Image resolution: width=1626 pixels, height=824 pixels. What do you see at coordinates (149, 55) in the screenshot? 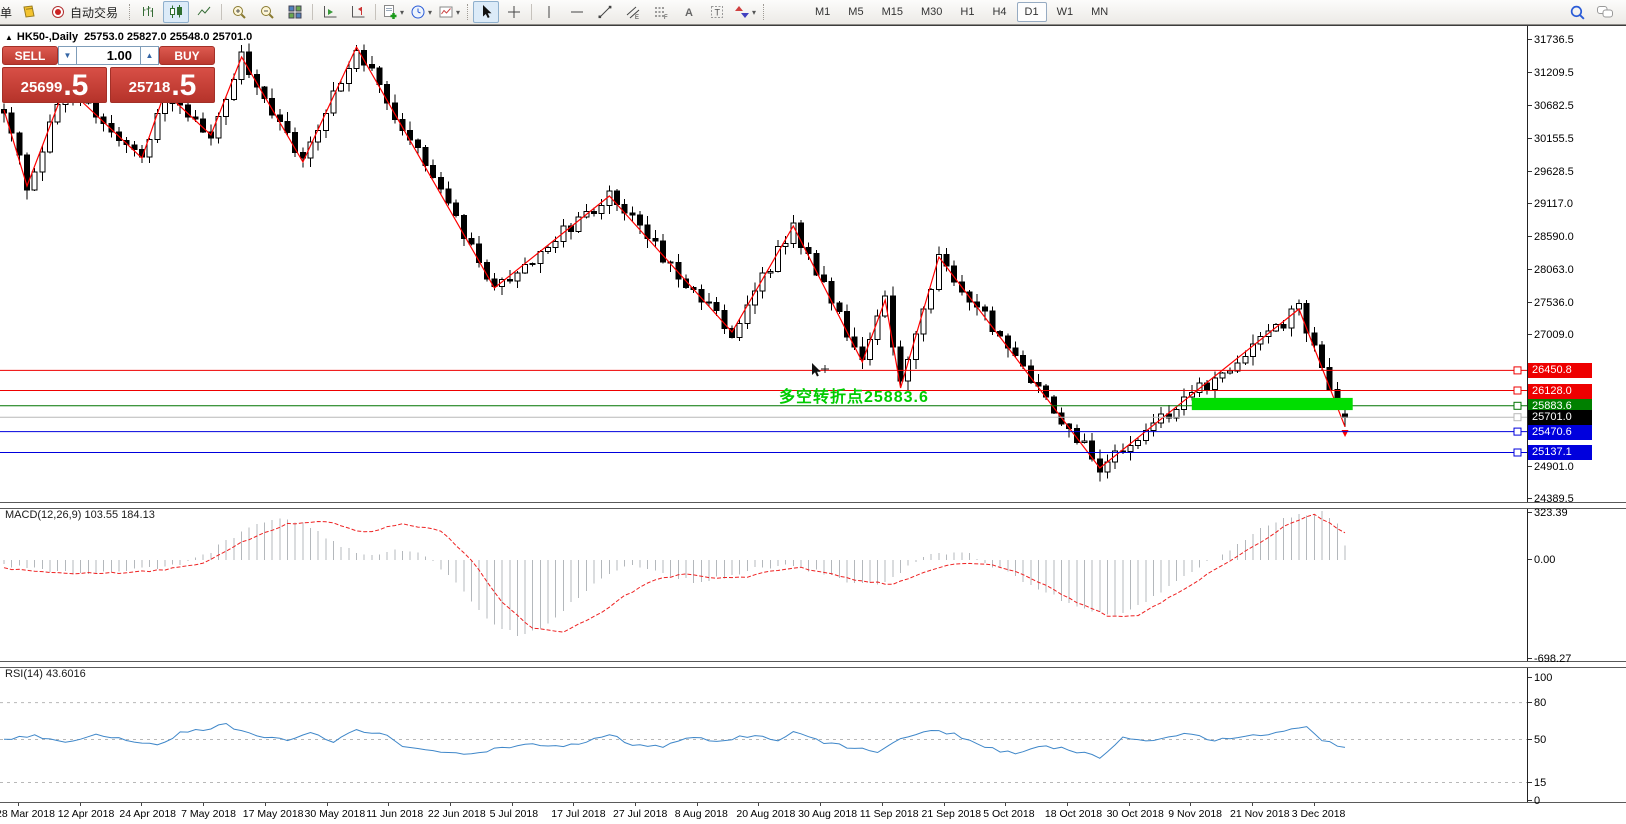
I see `volume-increase-button: ▲` at bounding box center [149, 55].